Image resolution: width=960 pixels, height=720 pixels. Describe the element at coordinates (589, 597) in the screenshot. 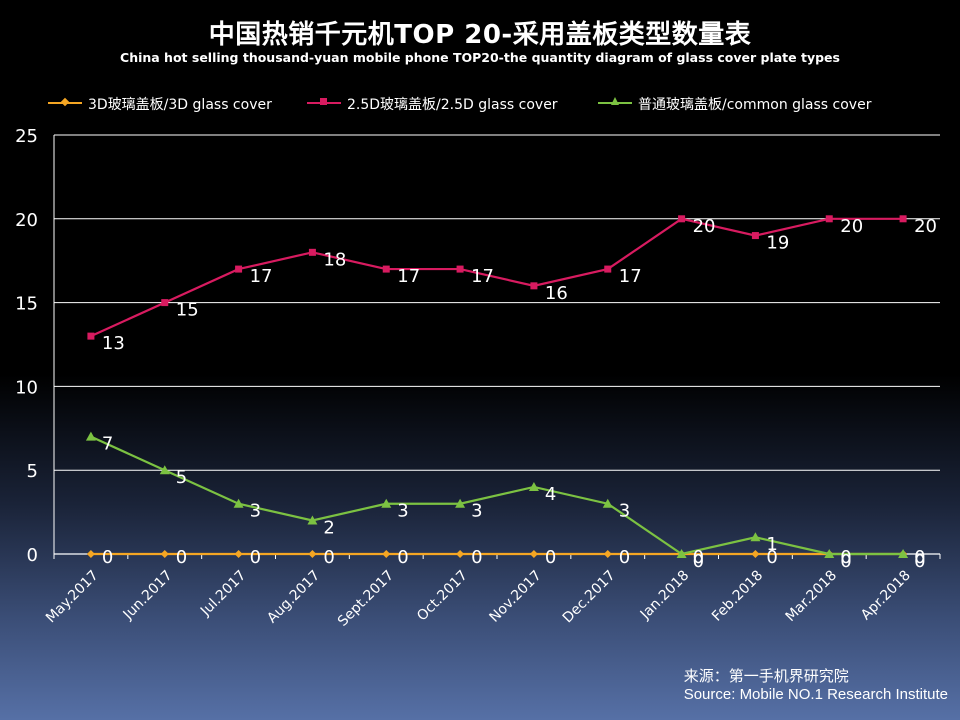

I see `x-tick-label: Dec.2017` at that location.